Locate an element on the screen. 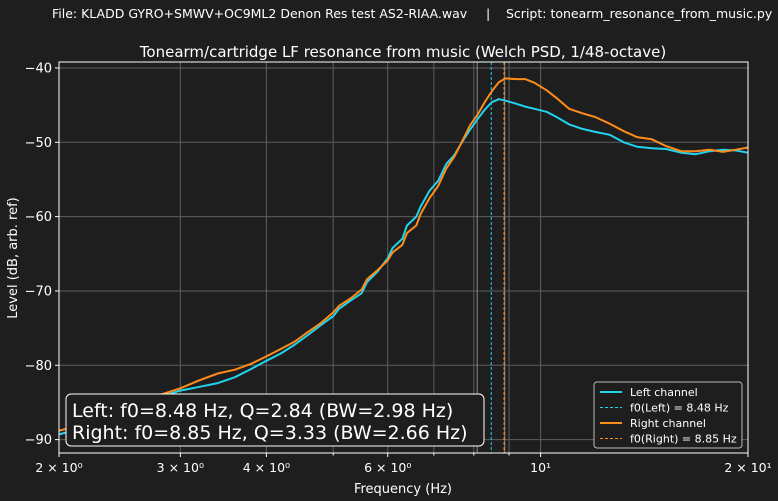 This screenshot has height=501, width=778. legend-label-3: f0(Right) = 8.85 Hz is located at coordinates (683, 439).